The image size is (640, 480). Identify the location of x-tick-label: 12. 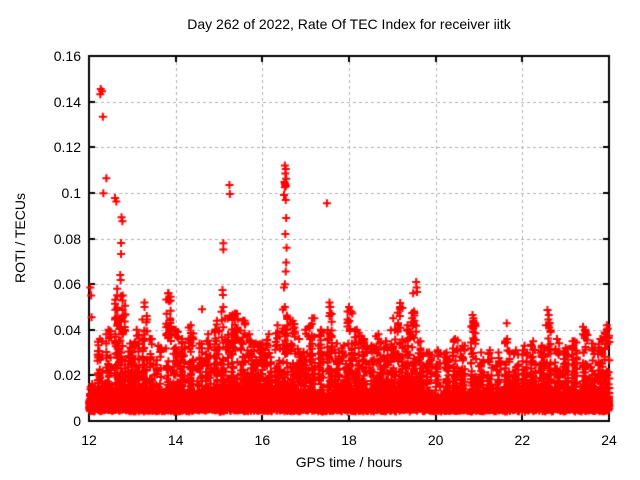
(89, 440).